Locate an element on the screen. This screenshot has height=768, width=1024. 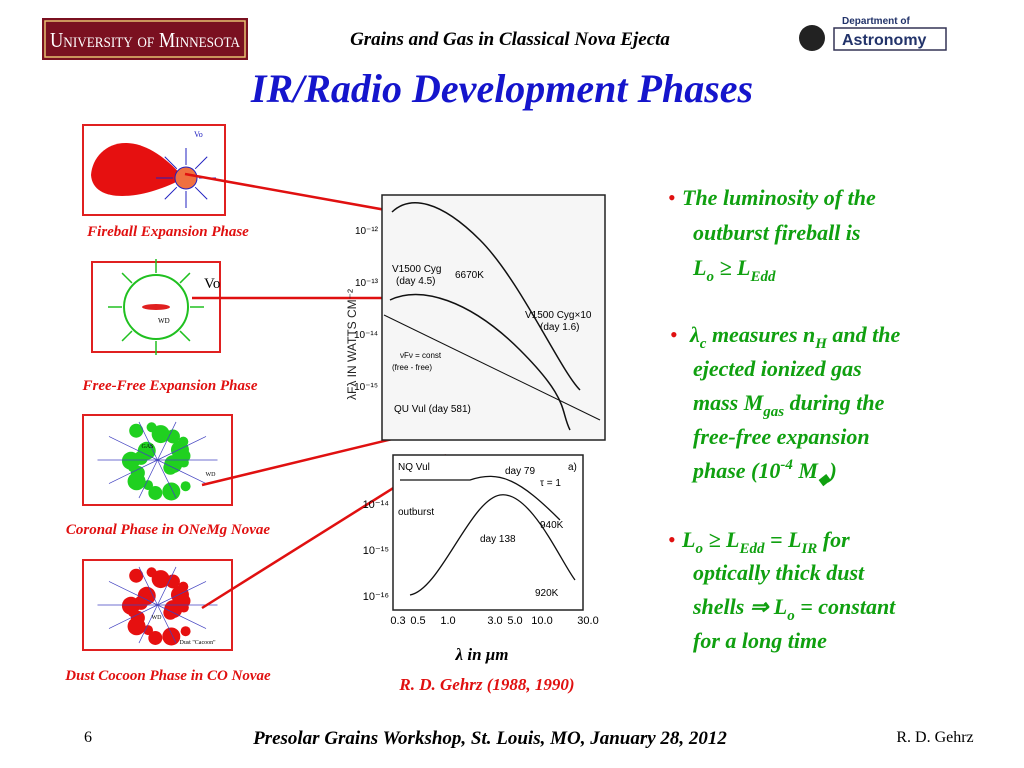
text-run: for is located at coordinates (833, 539).